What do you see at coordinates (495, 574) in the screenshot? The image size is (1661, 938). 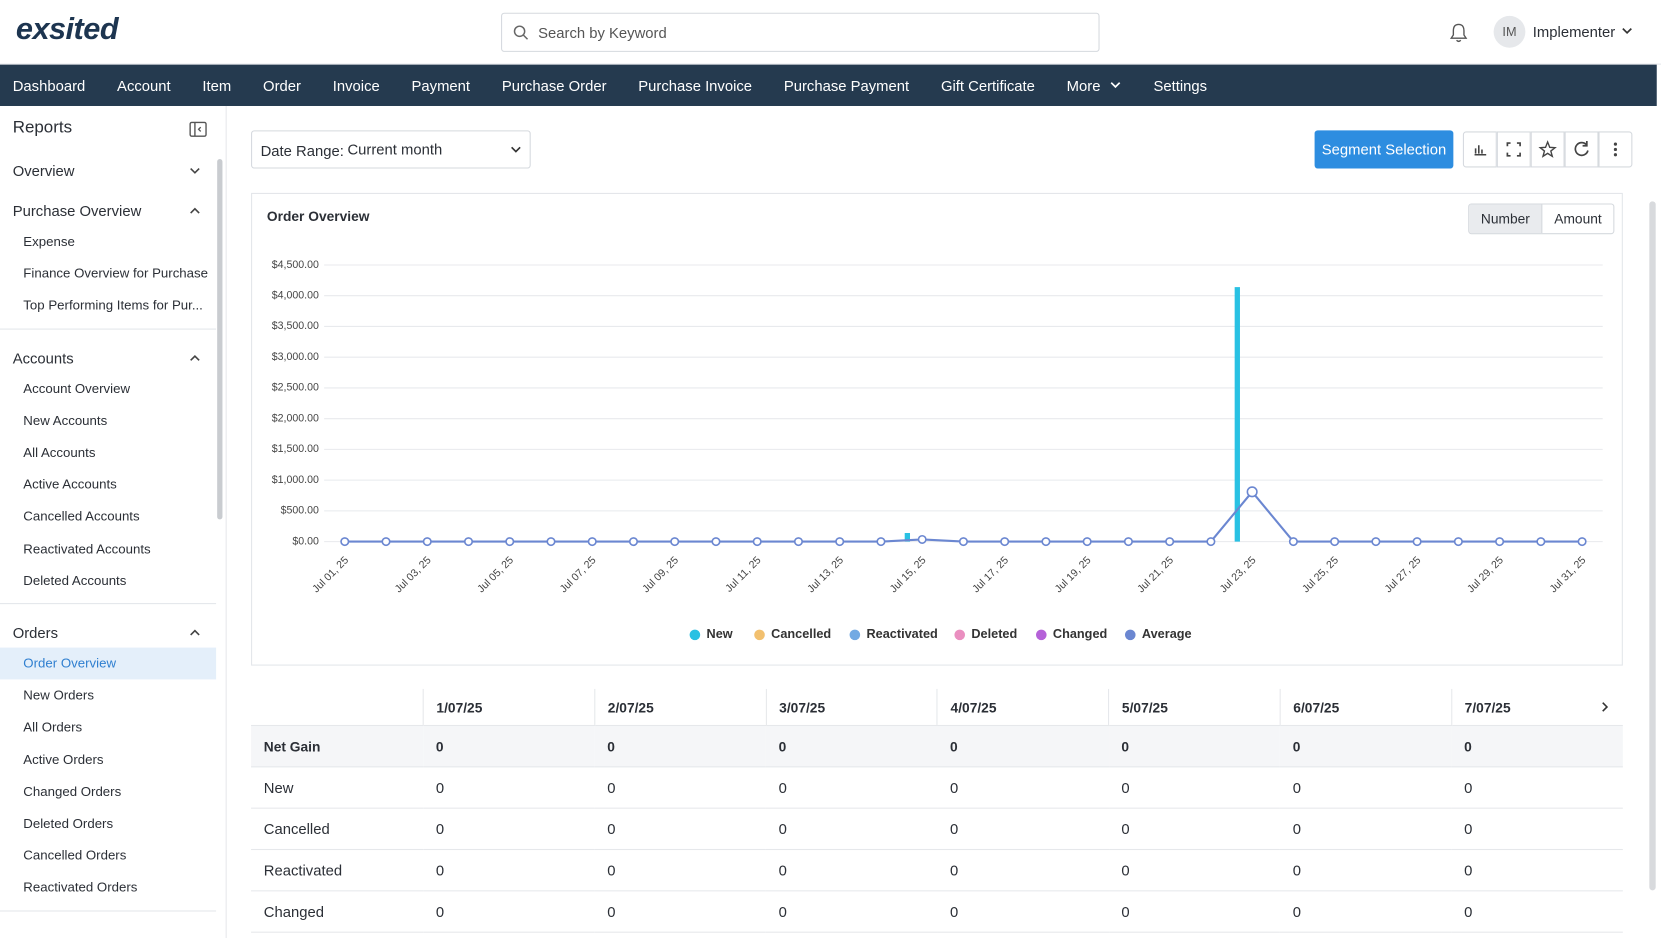 I see `x-tick-label: Jul 05, 25` at bounding box center [495, 574].